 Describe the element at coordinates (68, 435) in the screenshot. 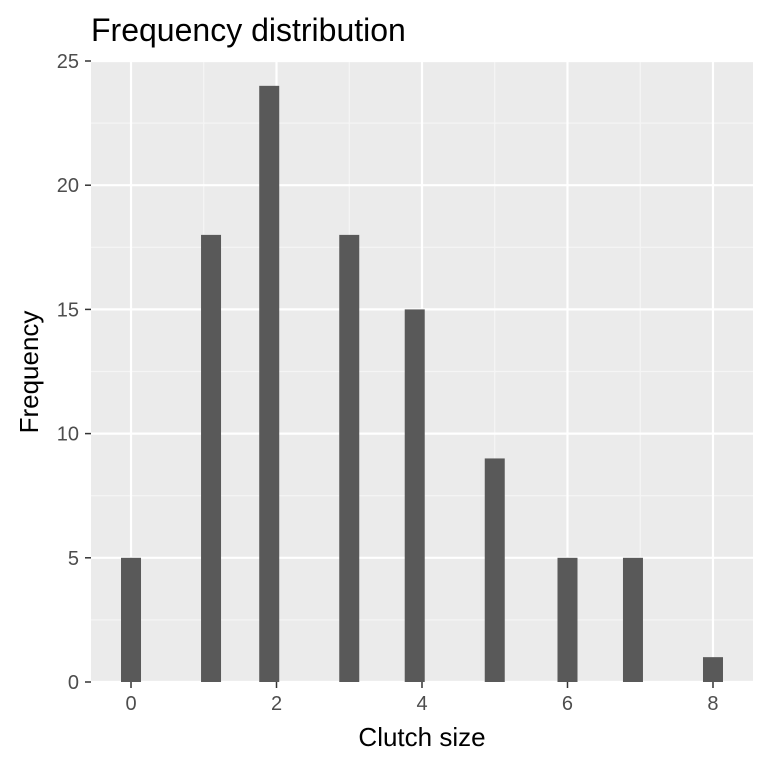

I see `y-tick-label: 10` at that location.